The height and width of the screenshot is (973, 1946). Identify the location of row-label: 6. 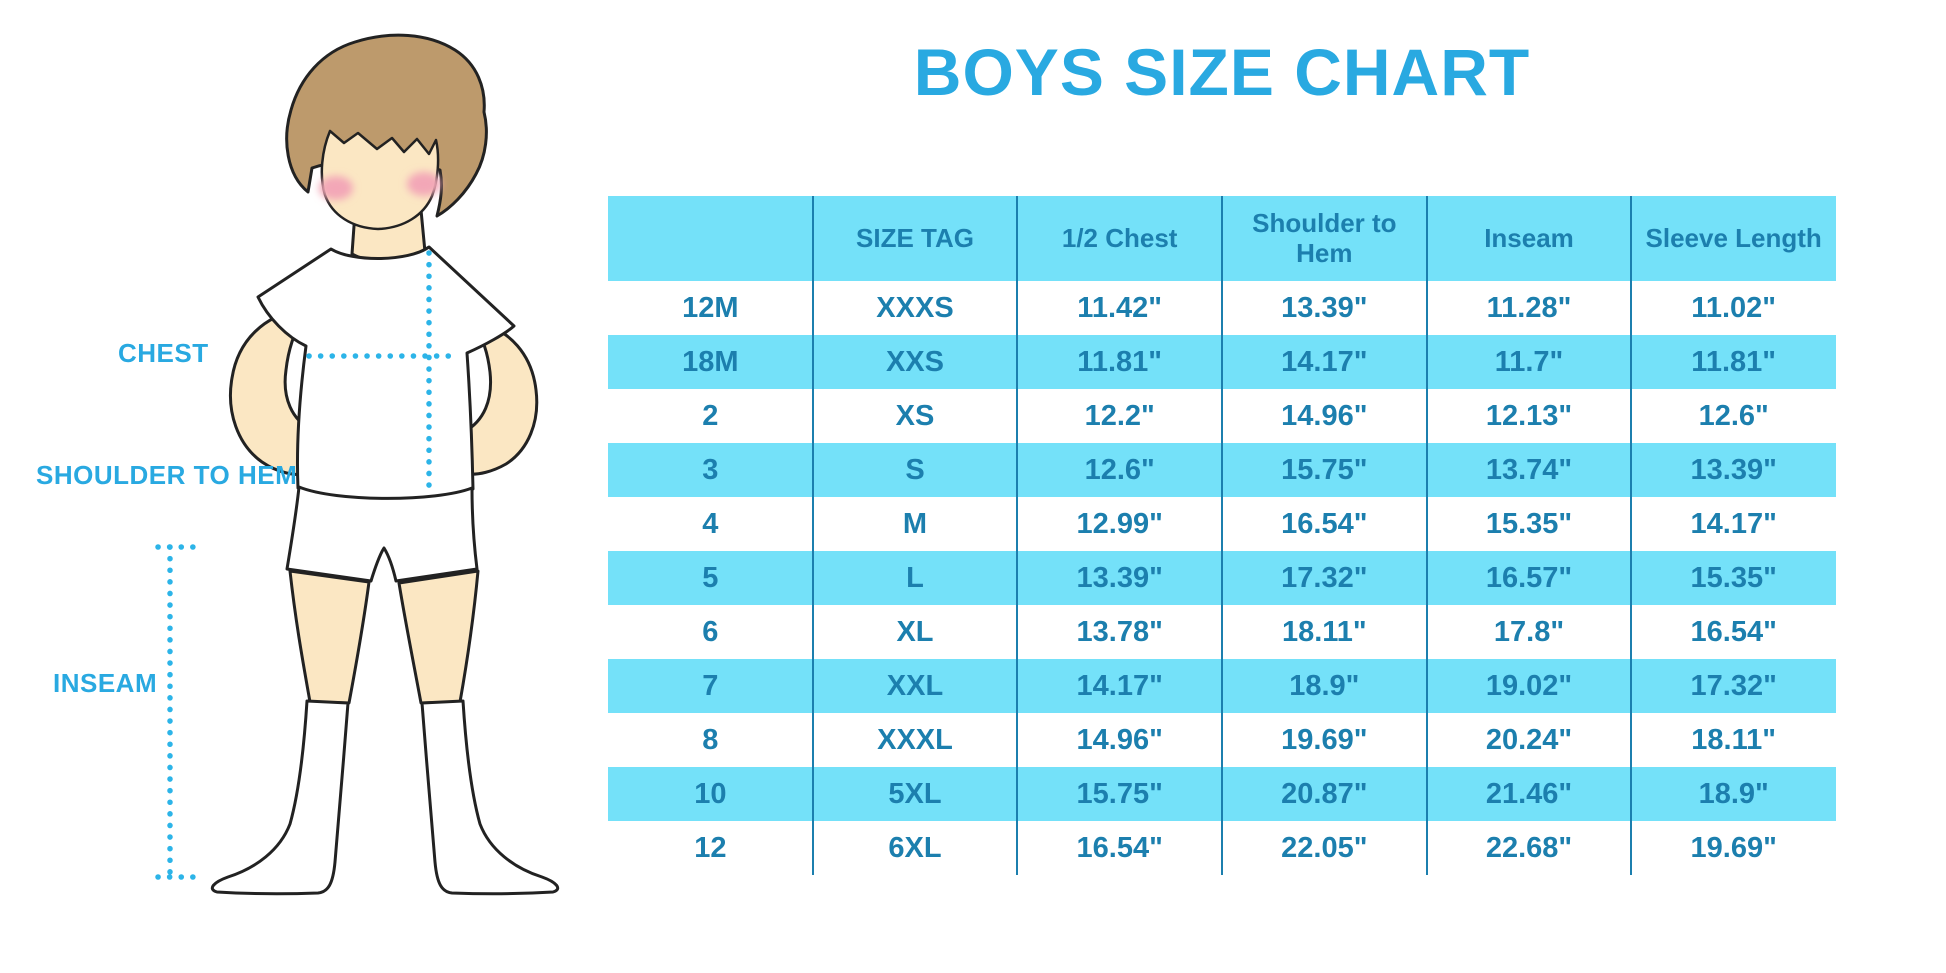
(710, 632).